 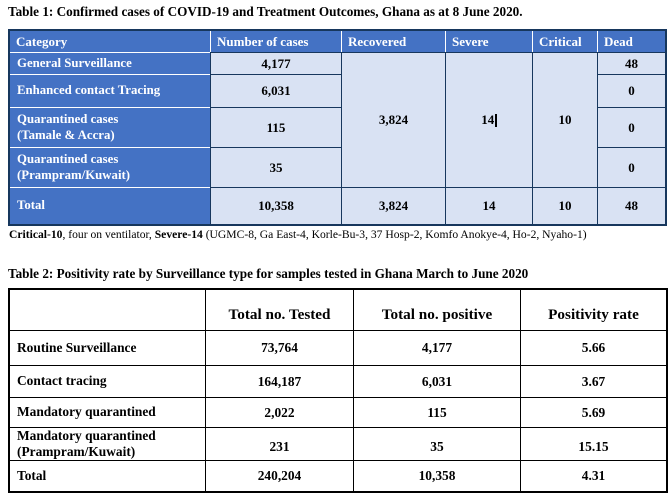 I want to click on table2-tested-cell: 2,022, so click(x=279, y=412).